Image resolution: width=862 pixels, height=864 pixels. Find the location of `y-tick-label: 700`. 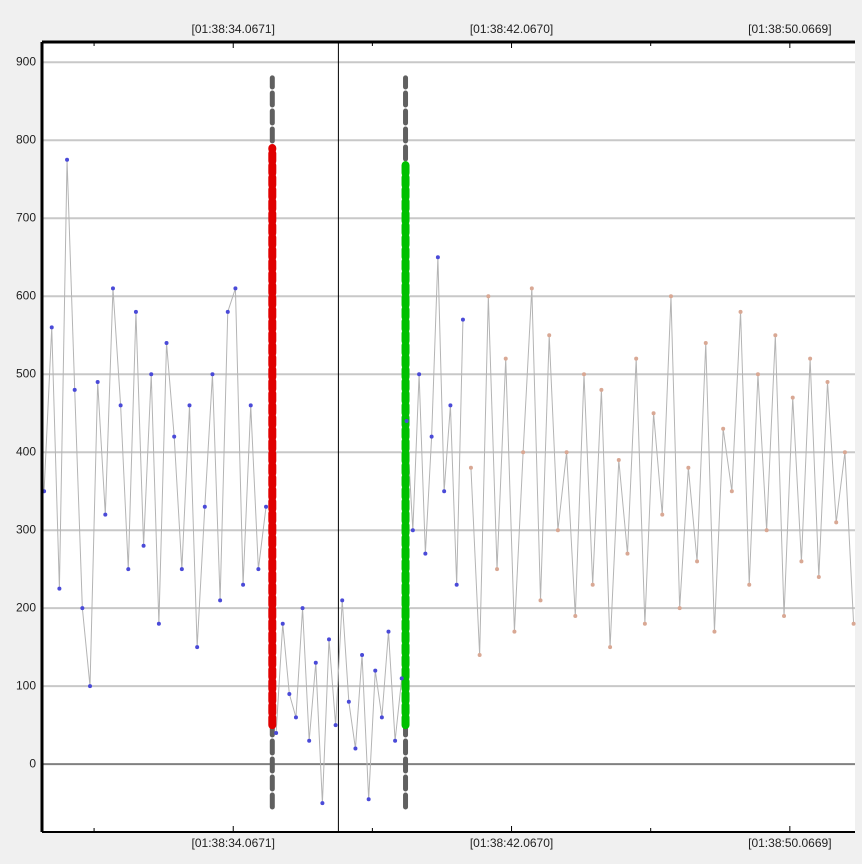

y-tick-label: 700 is located at coordinates (26, 217).